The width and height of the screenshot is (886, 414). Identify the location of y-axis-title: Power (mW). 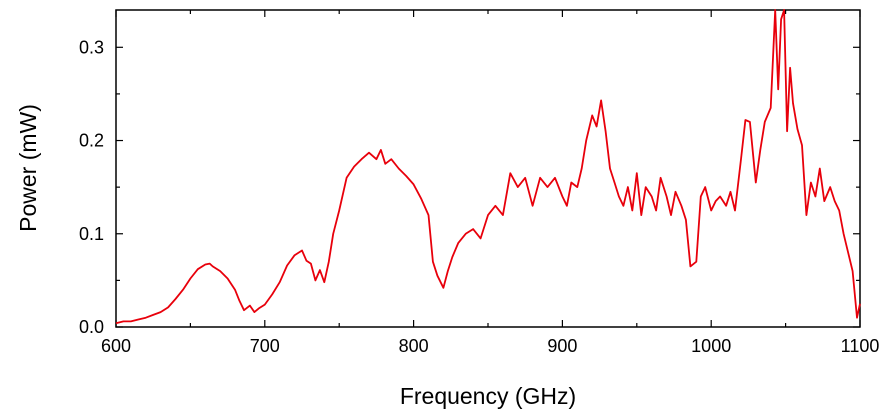
(28, 168).